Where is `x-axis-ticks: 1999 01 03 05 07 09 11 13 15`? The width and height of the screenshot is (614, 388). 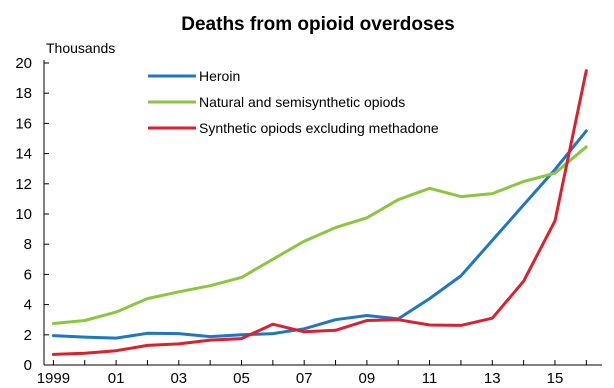 x-axis-ticks: 1999 01 03 05 07 09 11 13 15 is located at coordinates (312, 373).